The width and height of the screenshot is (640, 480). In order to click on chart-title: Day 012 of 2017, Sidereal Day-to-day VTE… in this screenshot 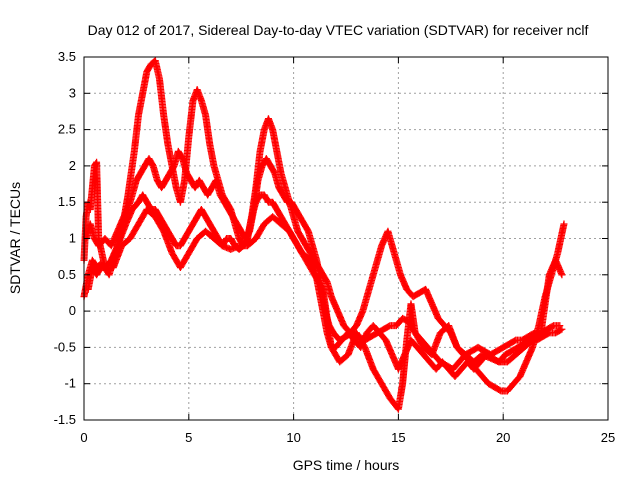, I will do `click(338, 30)`.